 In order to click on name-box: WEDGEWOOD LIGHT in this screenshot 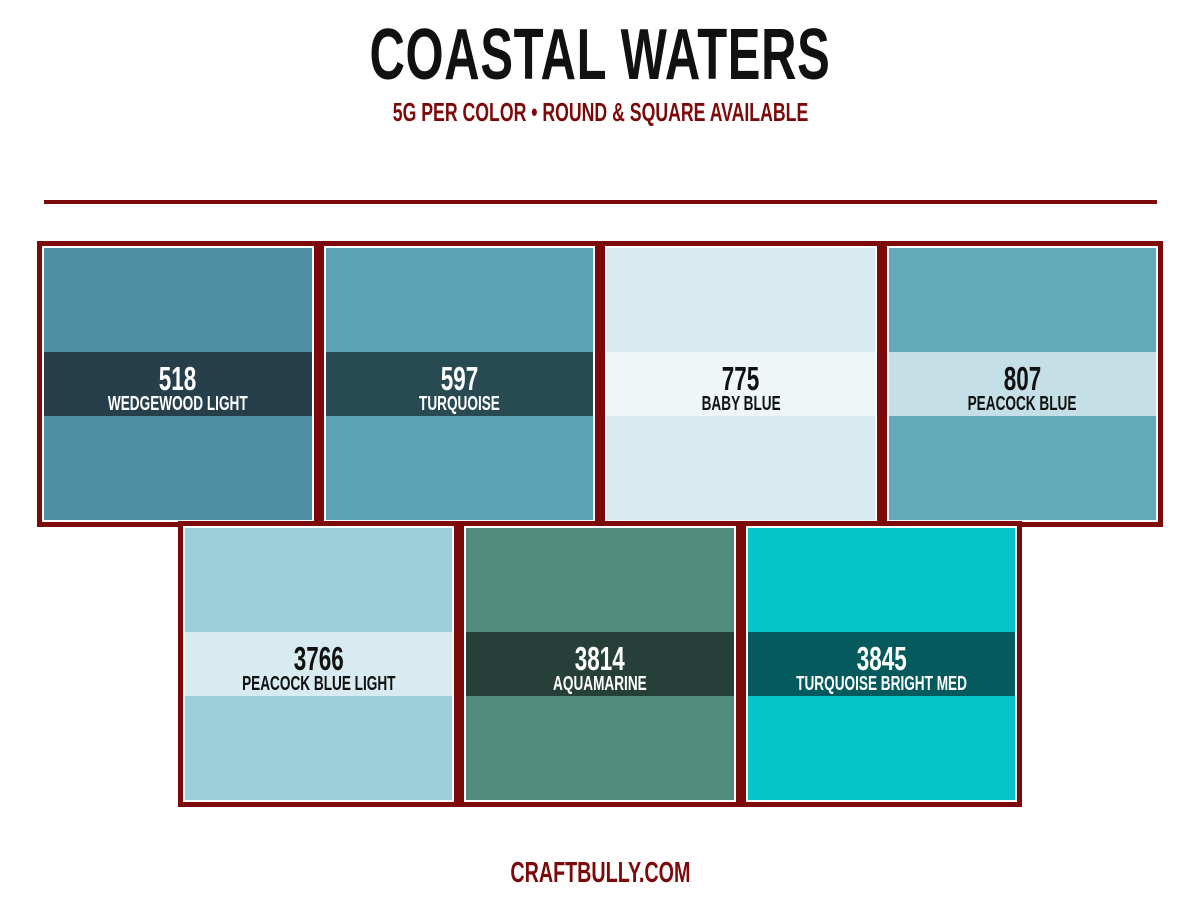, I will do `click(178, 404)`.